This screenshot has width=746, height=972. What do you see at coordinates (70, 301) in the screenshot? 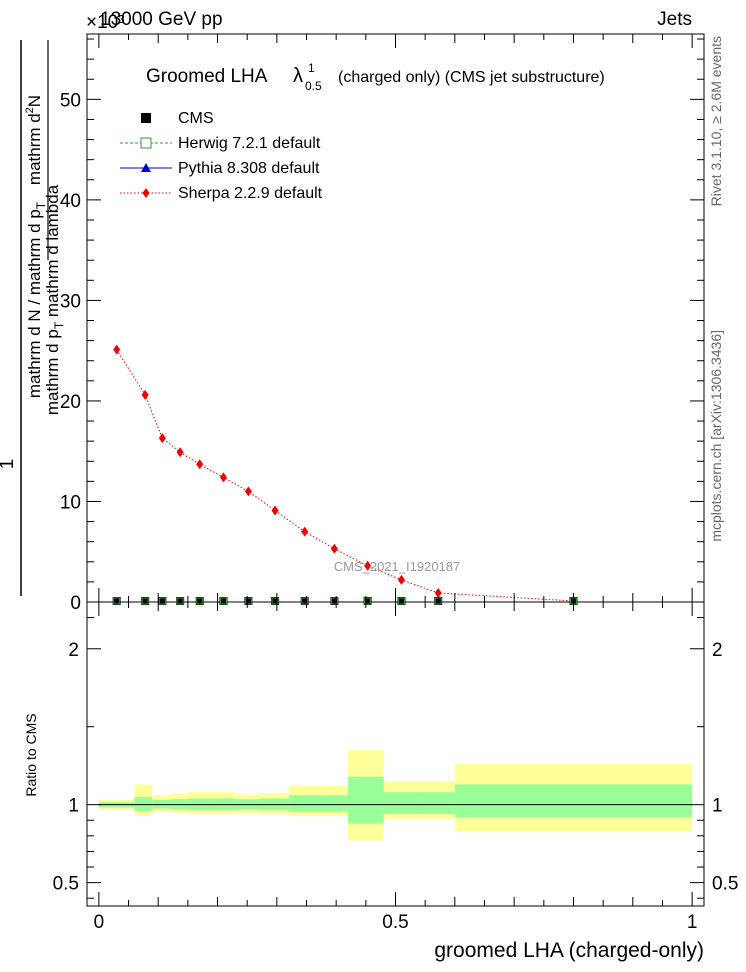
I see `main-ytick-label: 30` at bounding box center [70, 301].